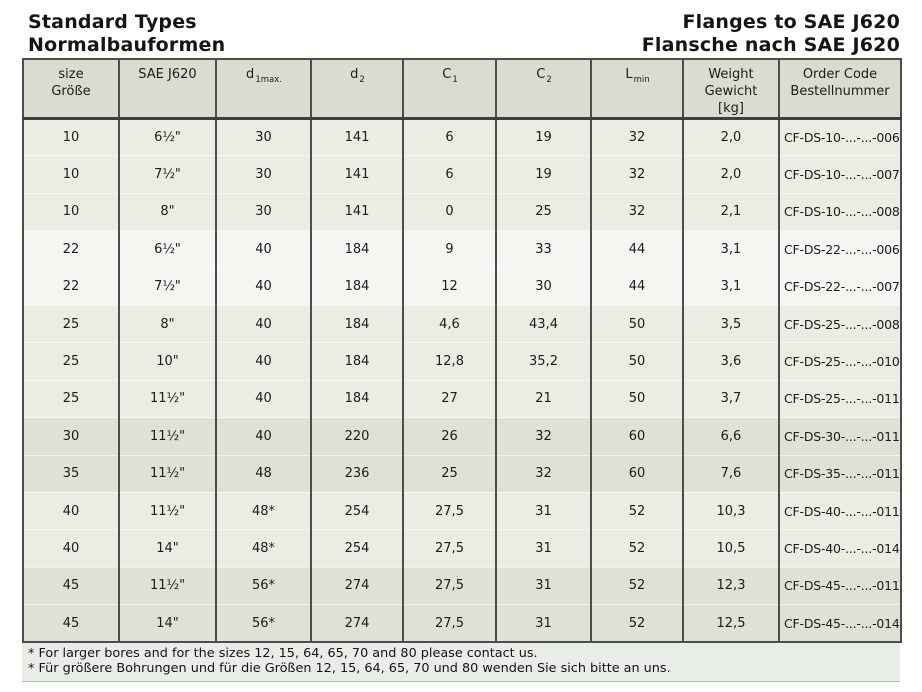 The height and width of the screenshot is (692, 922). I want to click on cell-c1: 25, so click(450, 473).